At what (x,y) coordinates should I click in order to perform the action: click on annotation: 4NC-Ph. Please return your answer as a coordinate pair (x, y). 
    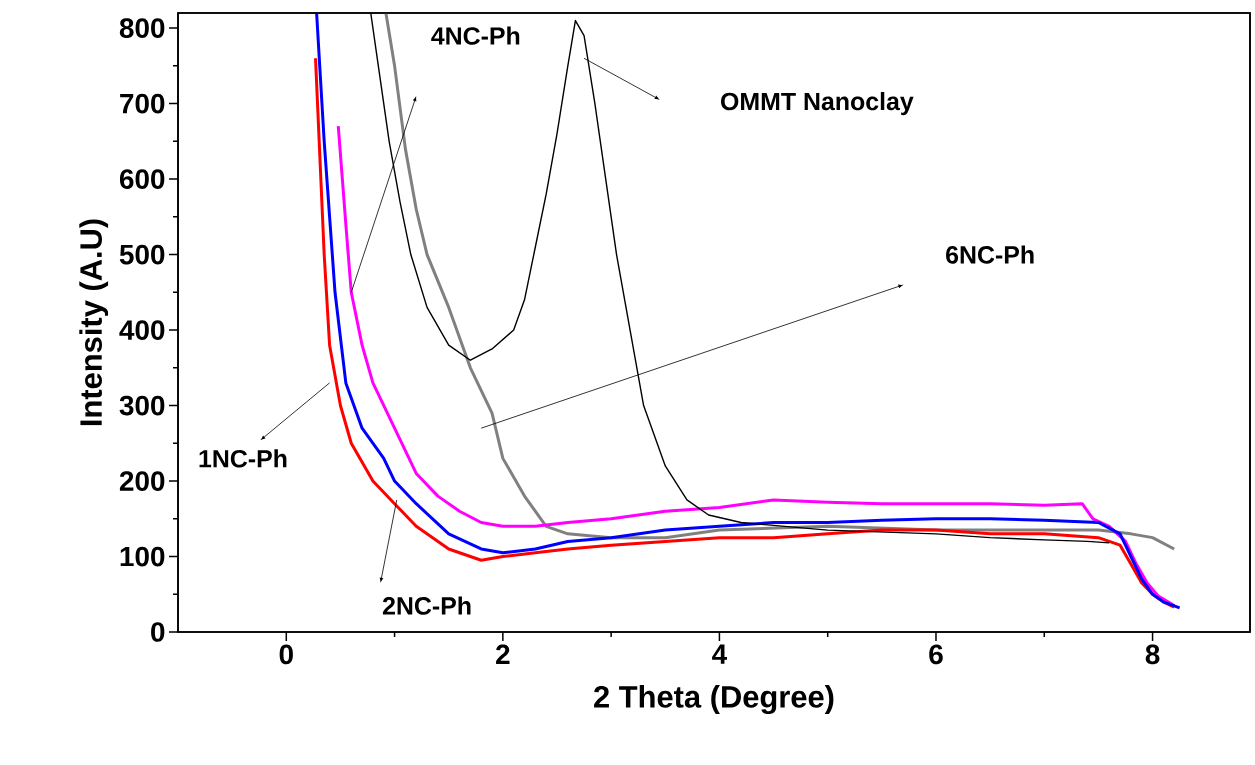
    Looking at the image, I should click on (475, 35).